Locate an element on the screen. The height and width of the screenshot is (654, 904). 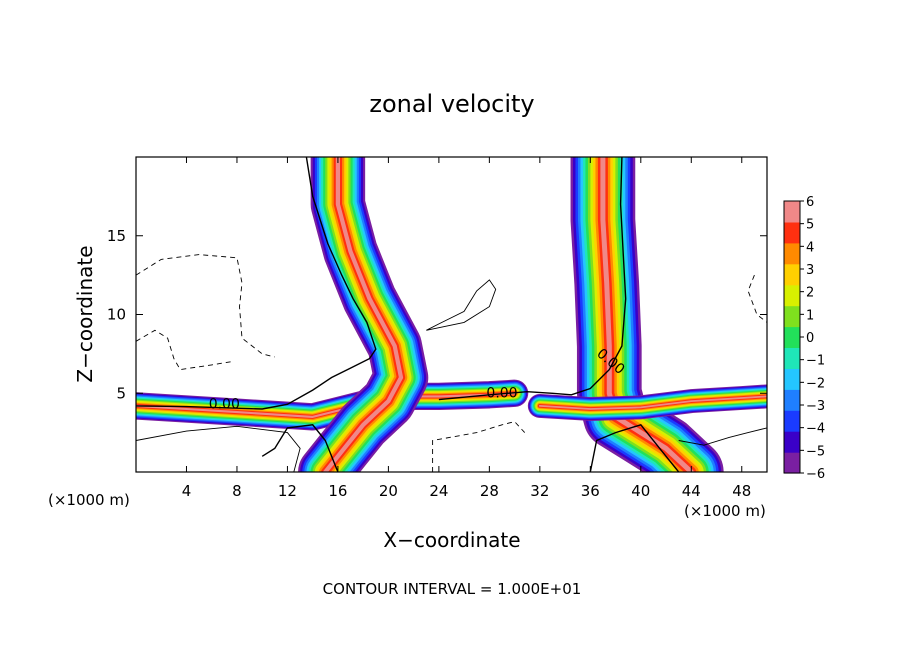
colorbar-tick-label: 6 is located at coordinates (810, 202).